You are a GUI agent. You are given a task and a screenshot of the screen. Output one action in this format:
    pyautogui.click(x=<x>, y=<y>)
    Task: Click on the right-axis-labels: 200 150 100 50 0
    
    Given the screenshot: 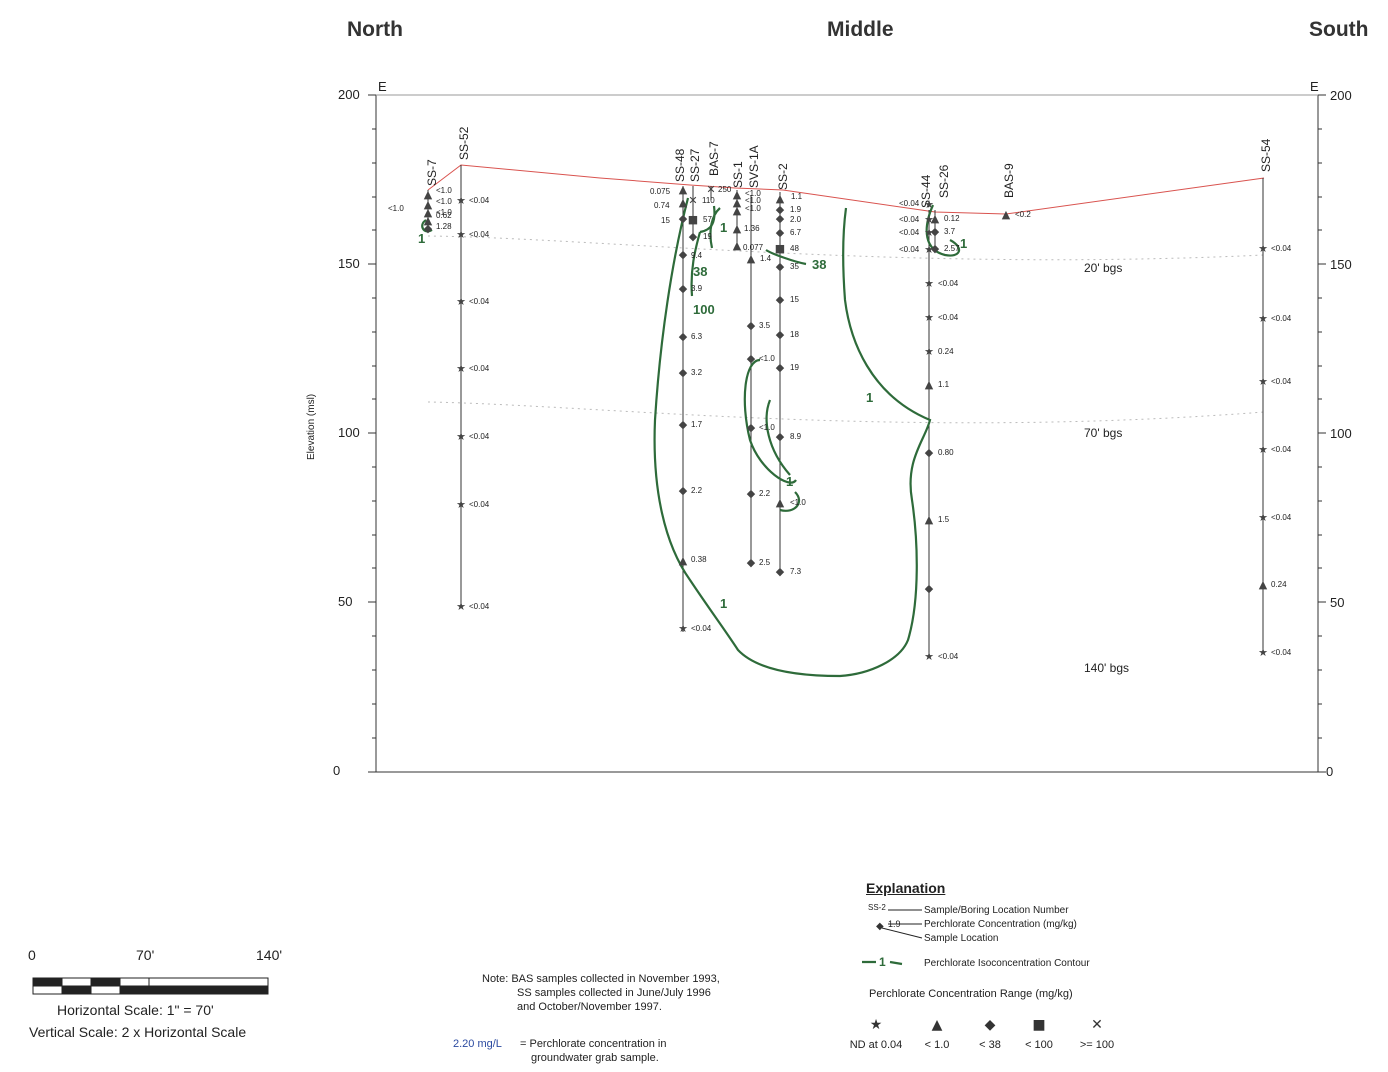 What is the action you would take?
    pyautogui.click(x=1339, y=433)
    